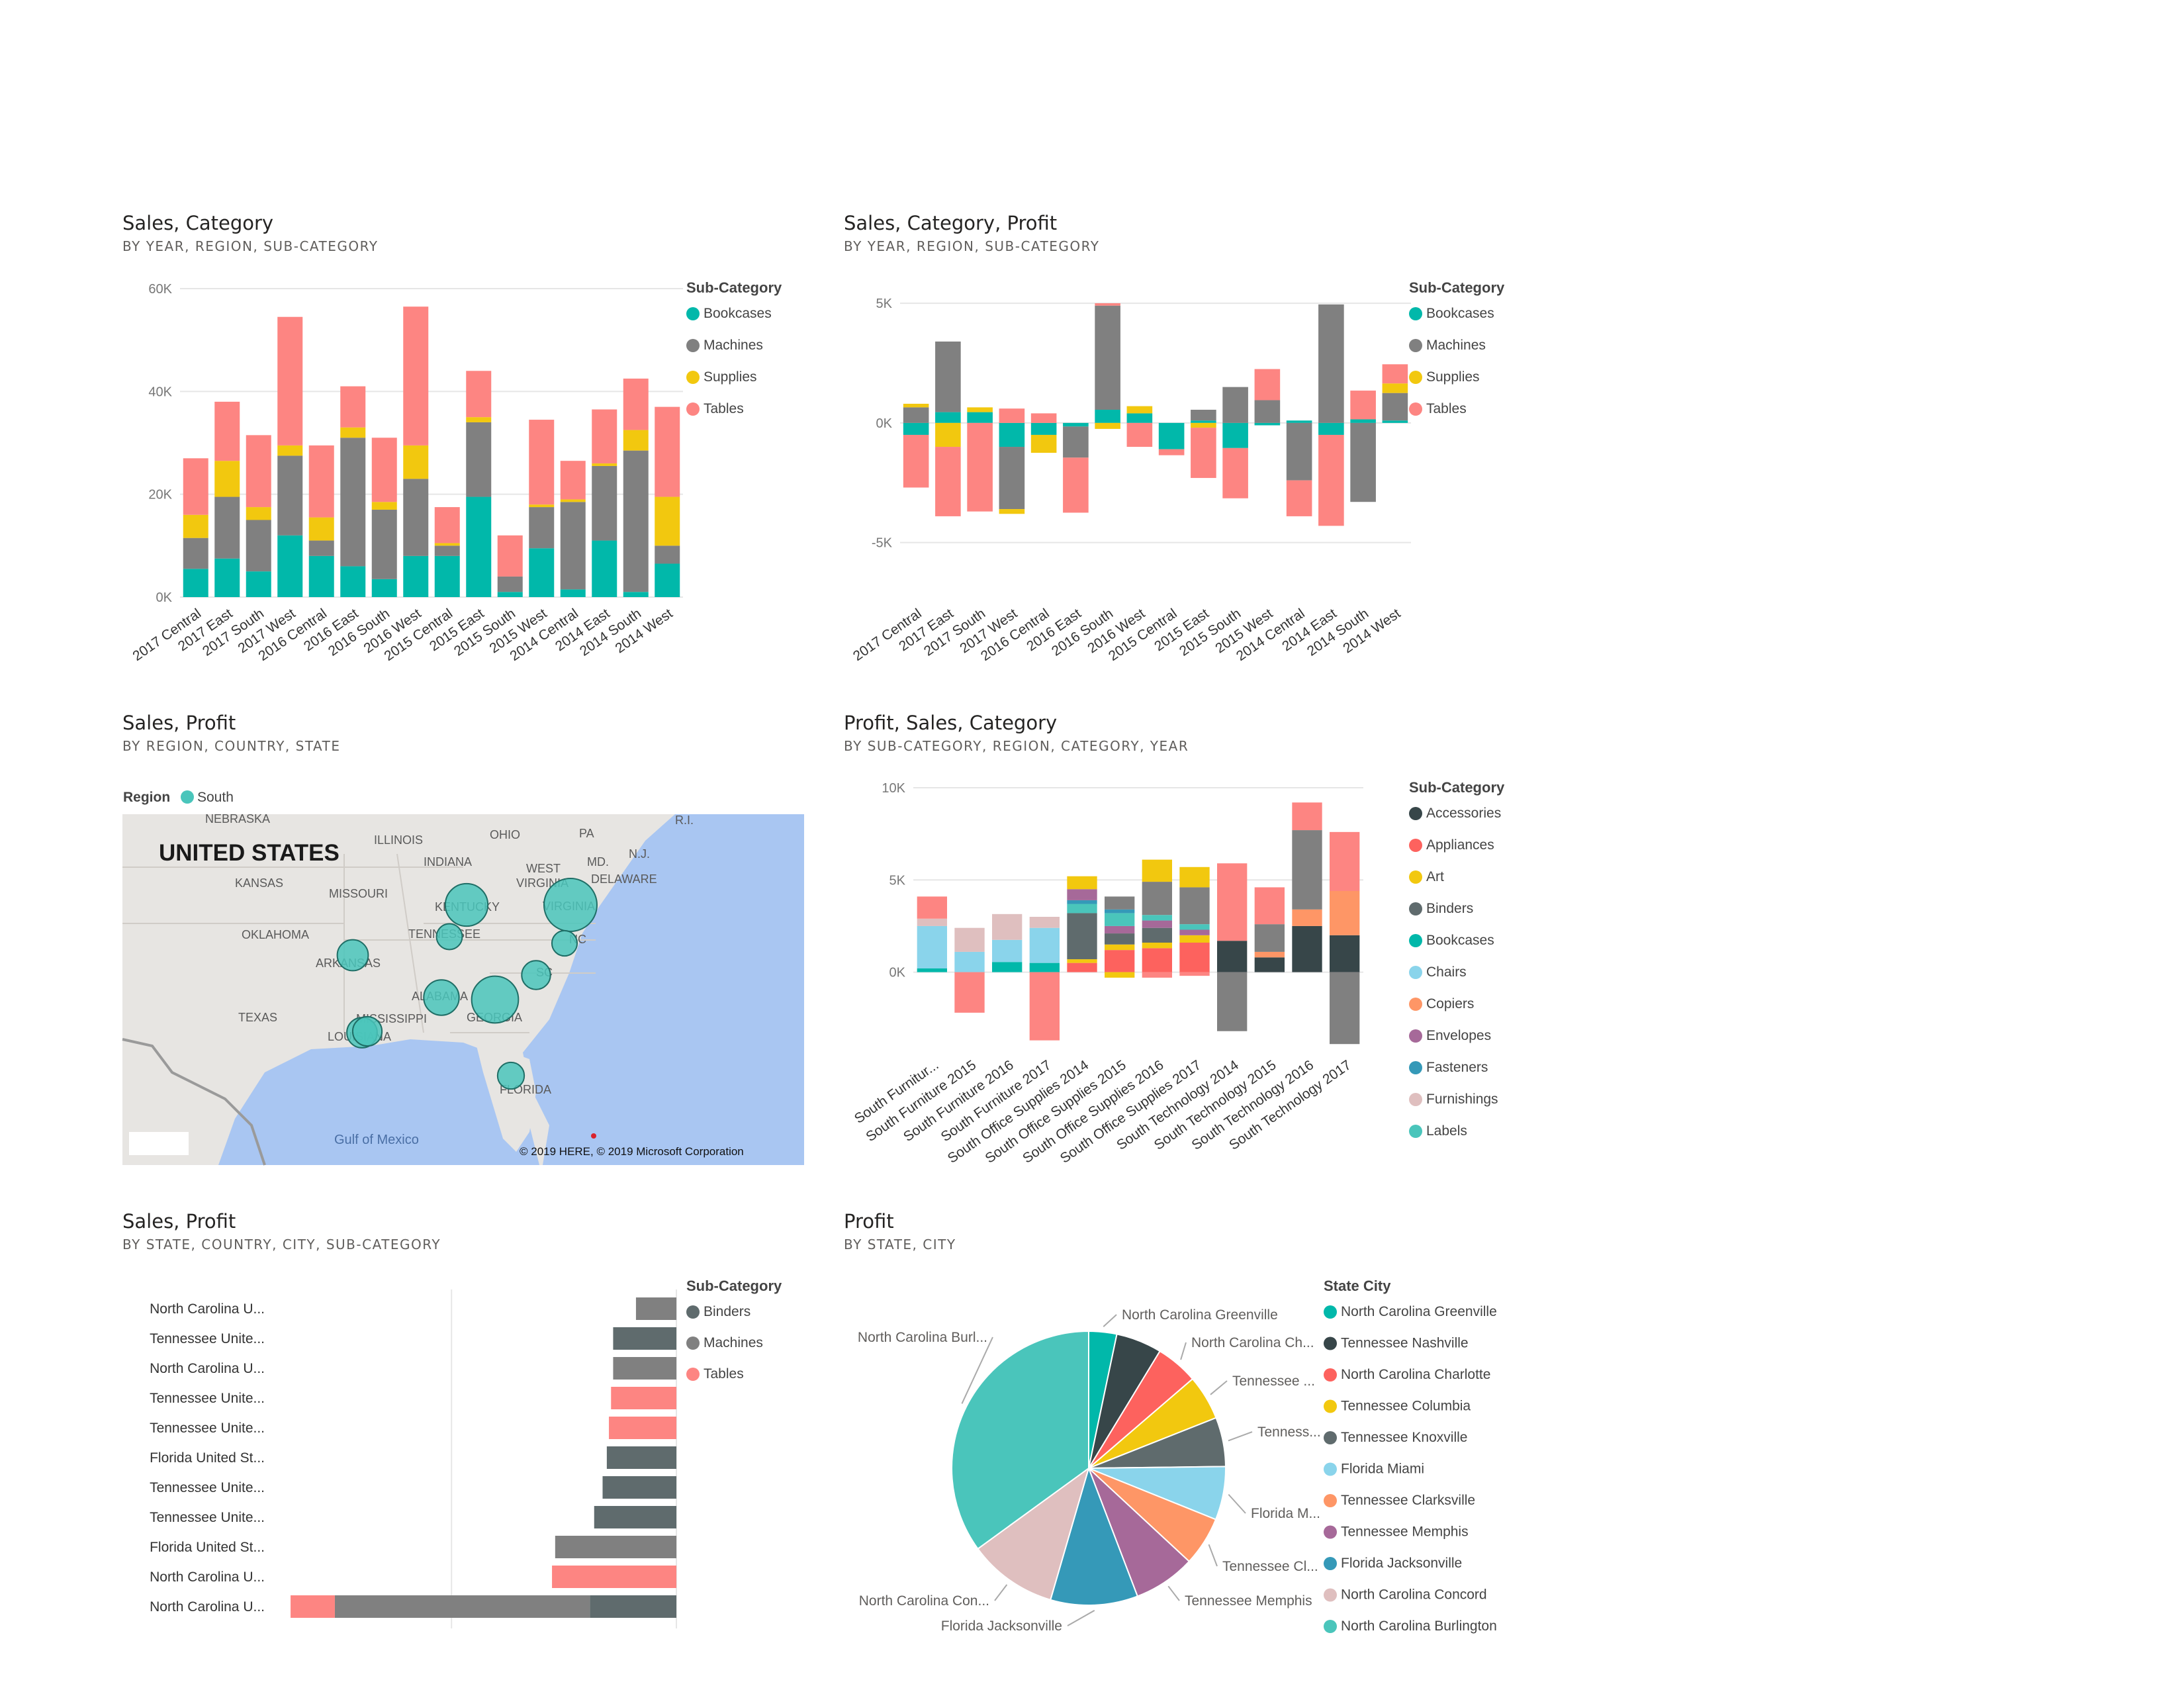 The height and width of the screenshot is (1688, 2184). I want to click on visual-title: Sales, Profit, so click(179, 1221).